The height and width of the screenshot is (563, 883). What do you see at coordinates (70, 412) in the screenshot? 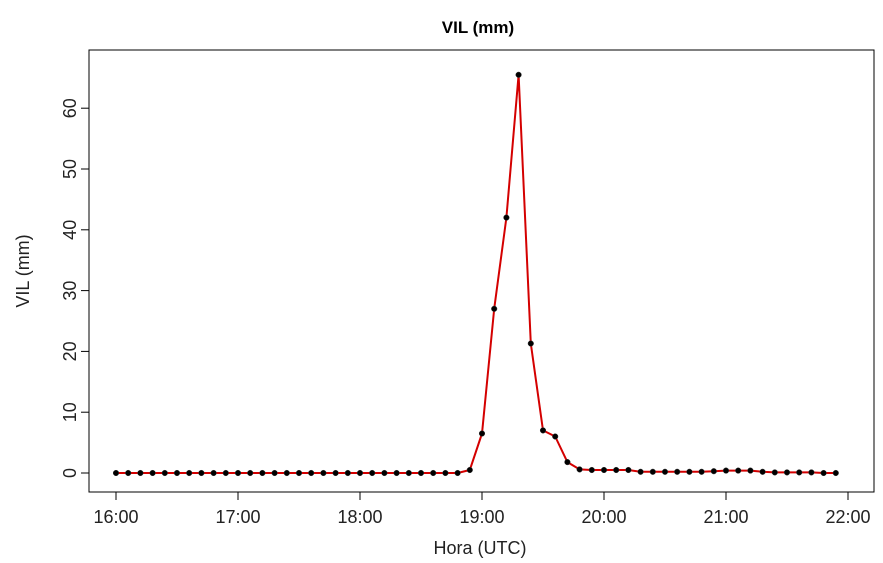
I see `y-tick-label: 10` at bounding box center [70, 412].